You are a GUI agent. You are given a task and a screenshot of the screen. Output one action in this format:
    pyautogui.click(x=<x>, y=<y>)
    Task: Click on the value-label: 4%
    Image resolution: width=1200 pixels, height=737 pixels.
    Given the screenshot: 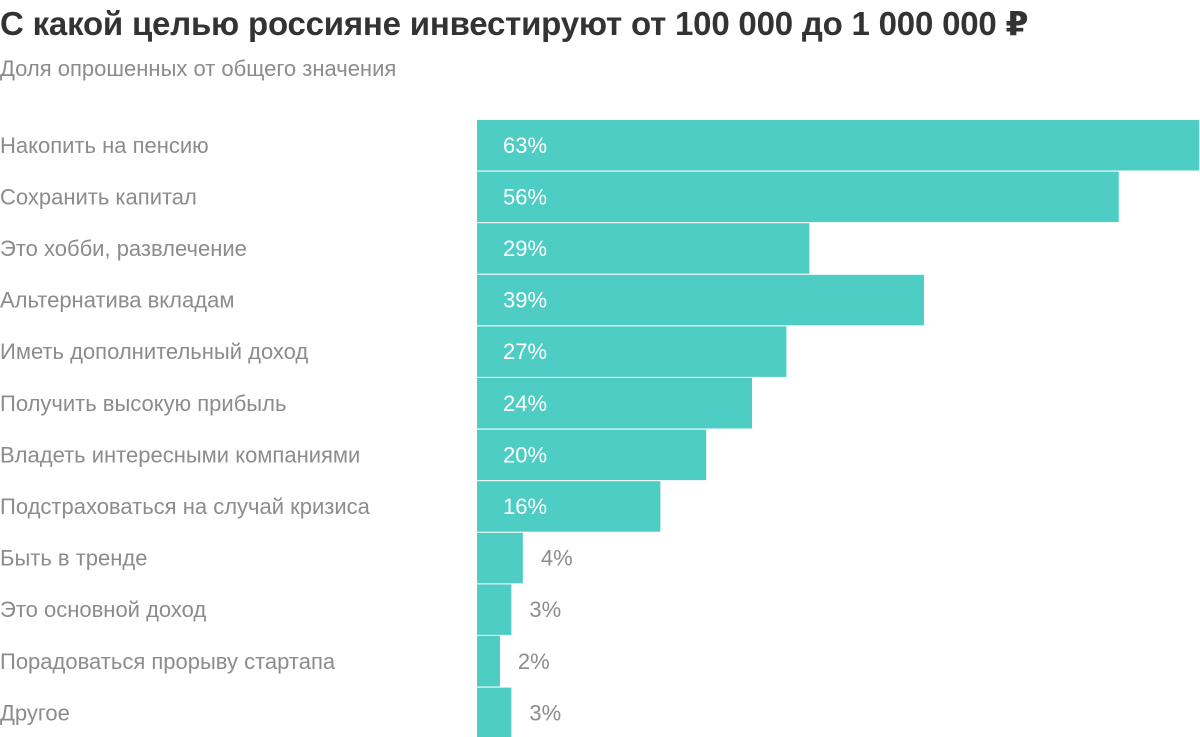 What is the action you would take?
    pyautogui.click(x=557, y=558)
    